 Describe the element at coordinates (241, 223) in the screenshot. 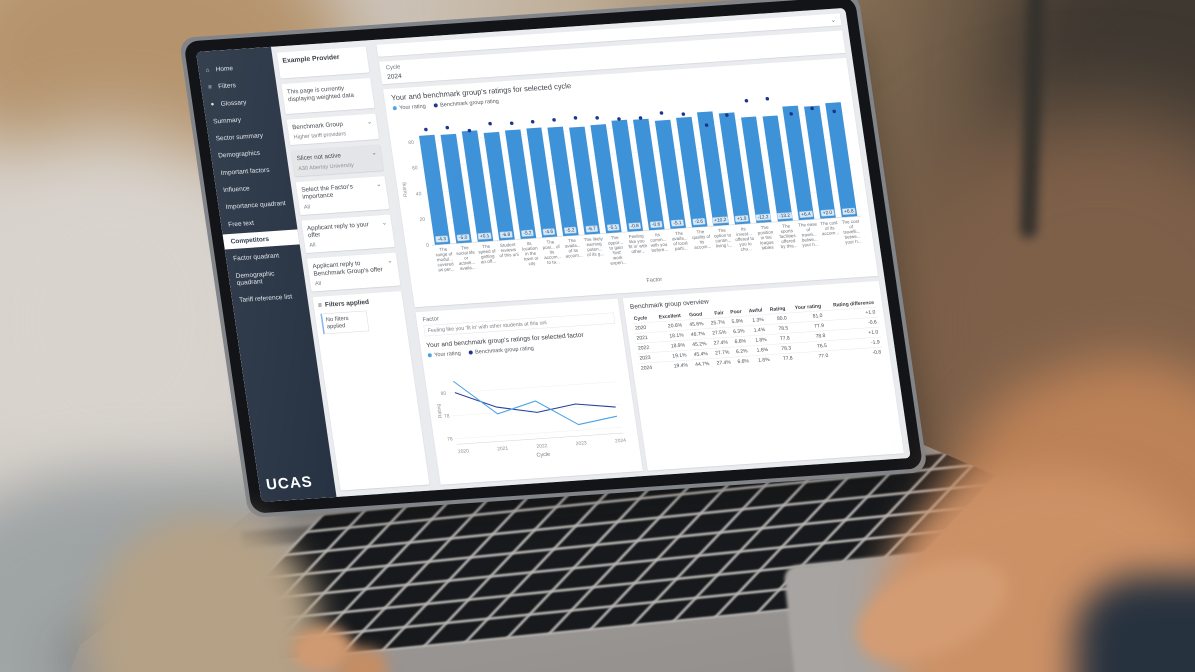

I see `sidebar-item-label: Free text` at that location.